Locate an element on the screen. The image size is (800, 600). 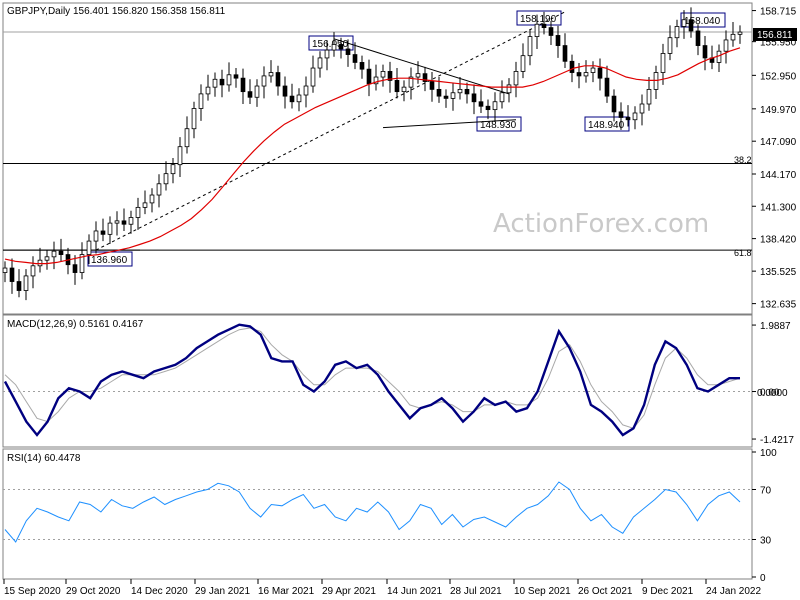
svg-text: 136.960 is located at coordinates (109, 260).